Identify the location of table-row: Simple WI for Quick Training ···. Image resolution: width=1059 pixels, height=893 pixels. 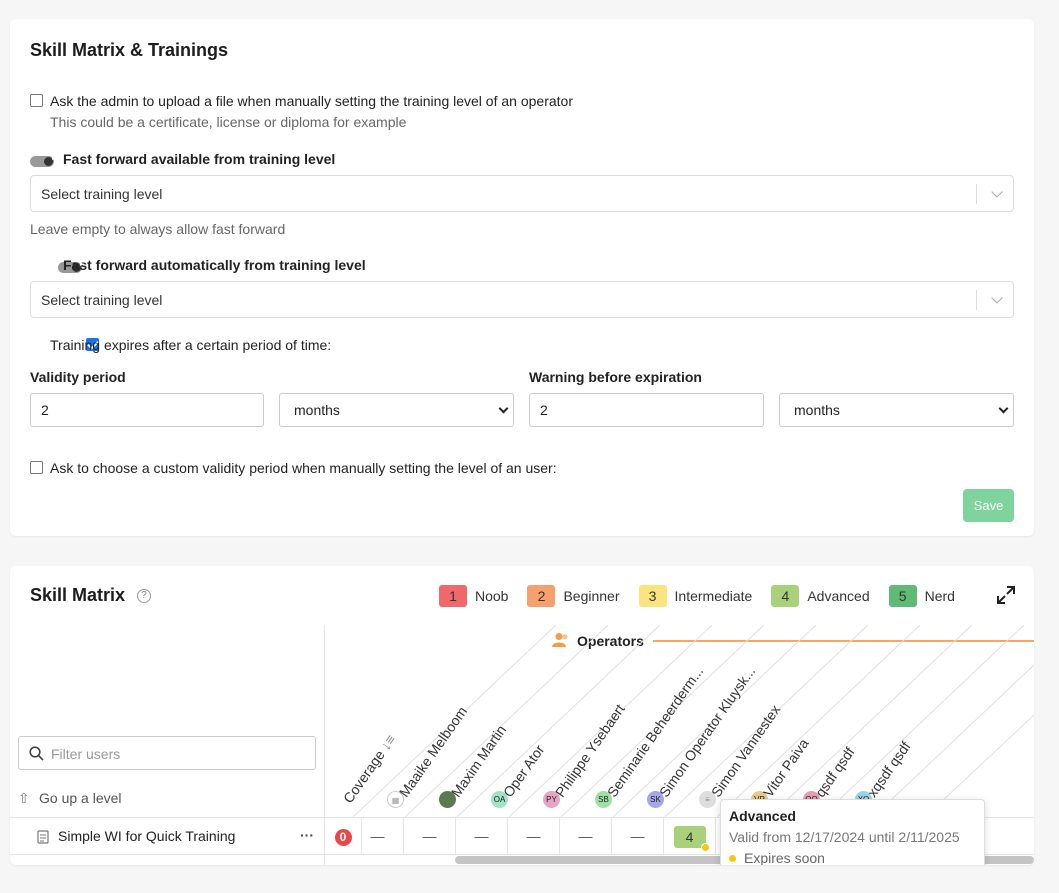
(167, 836).